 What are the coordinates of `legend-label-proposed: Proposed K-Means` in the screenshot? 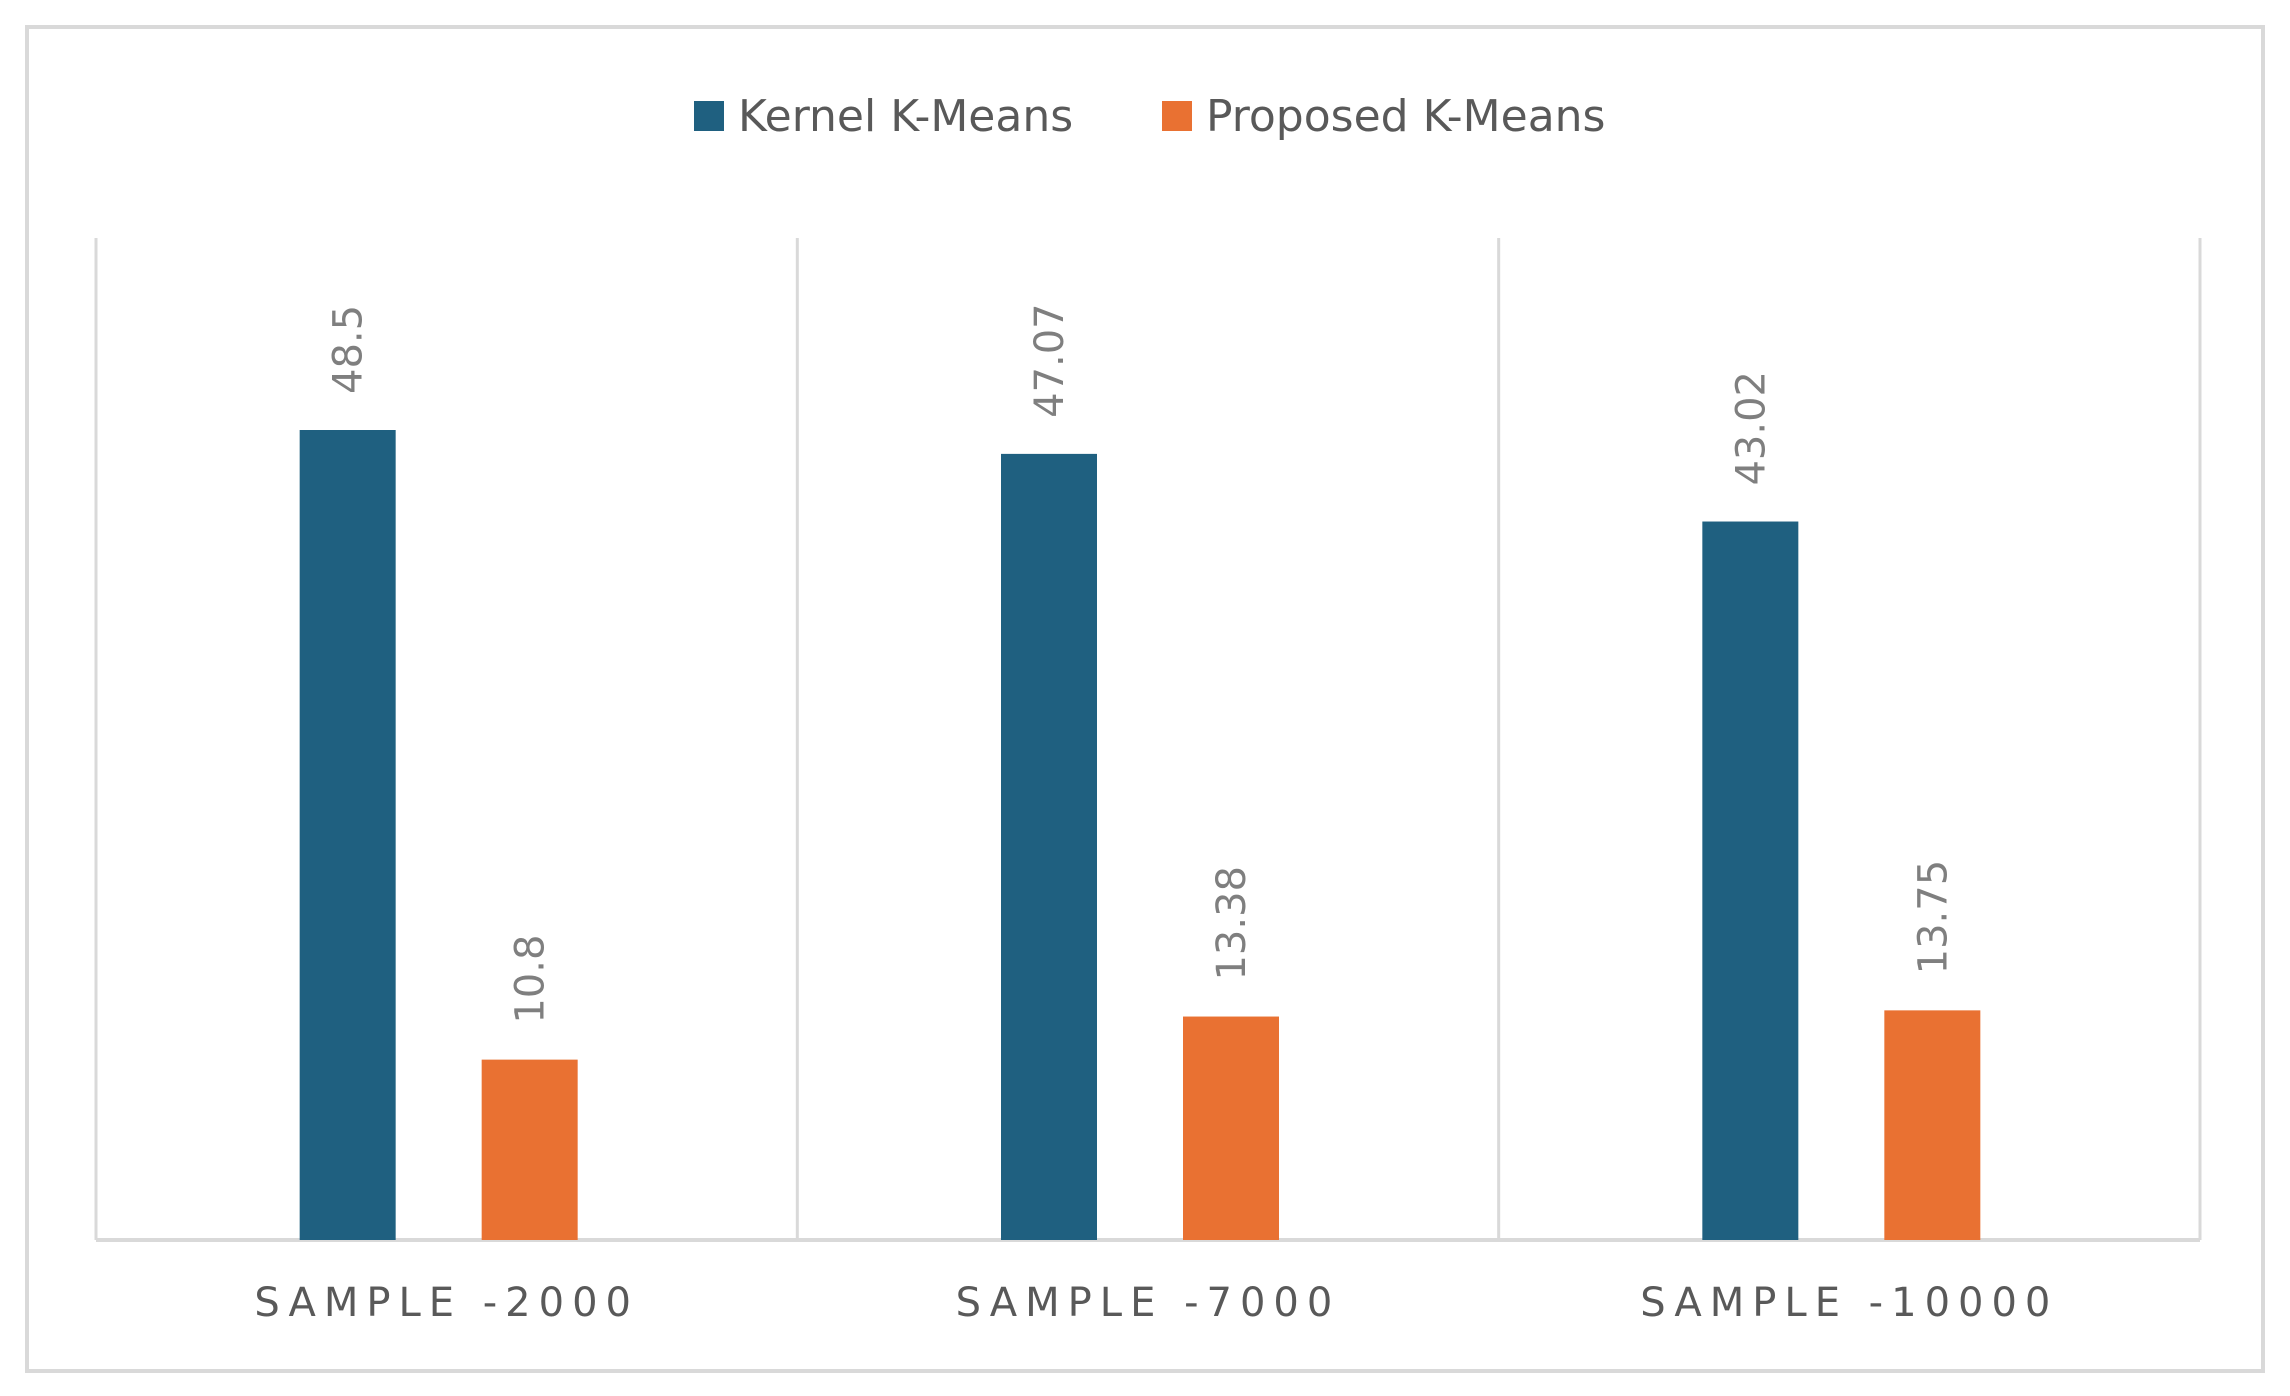 It's located at (1405, 116).